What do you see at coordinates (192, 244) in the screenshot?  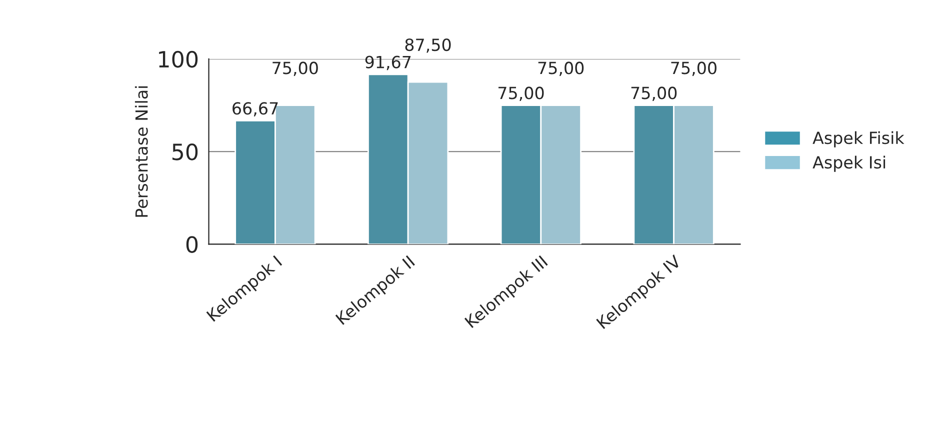 I see `y-tick-label: 0` at bounding box center [192, 244].